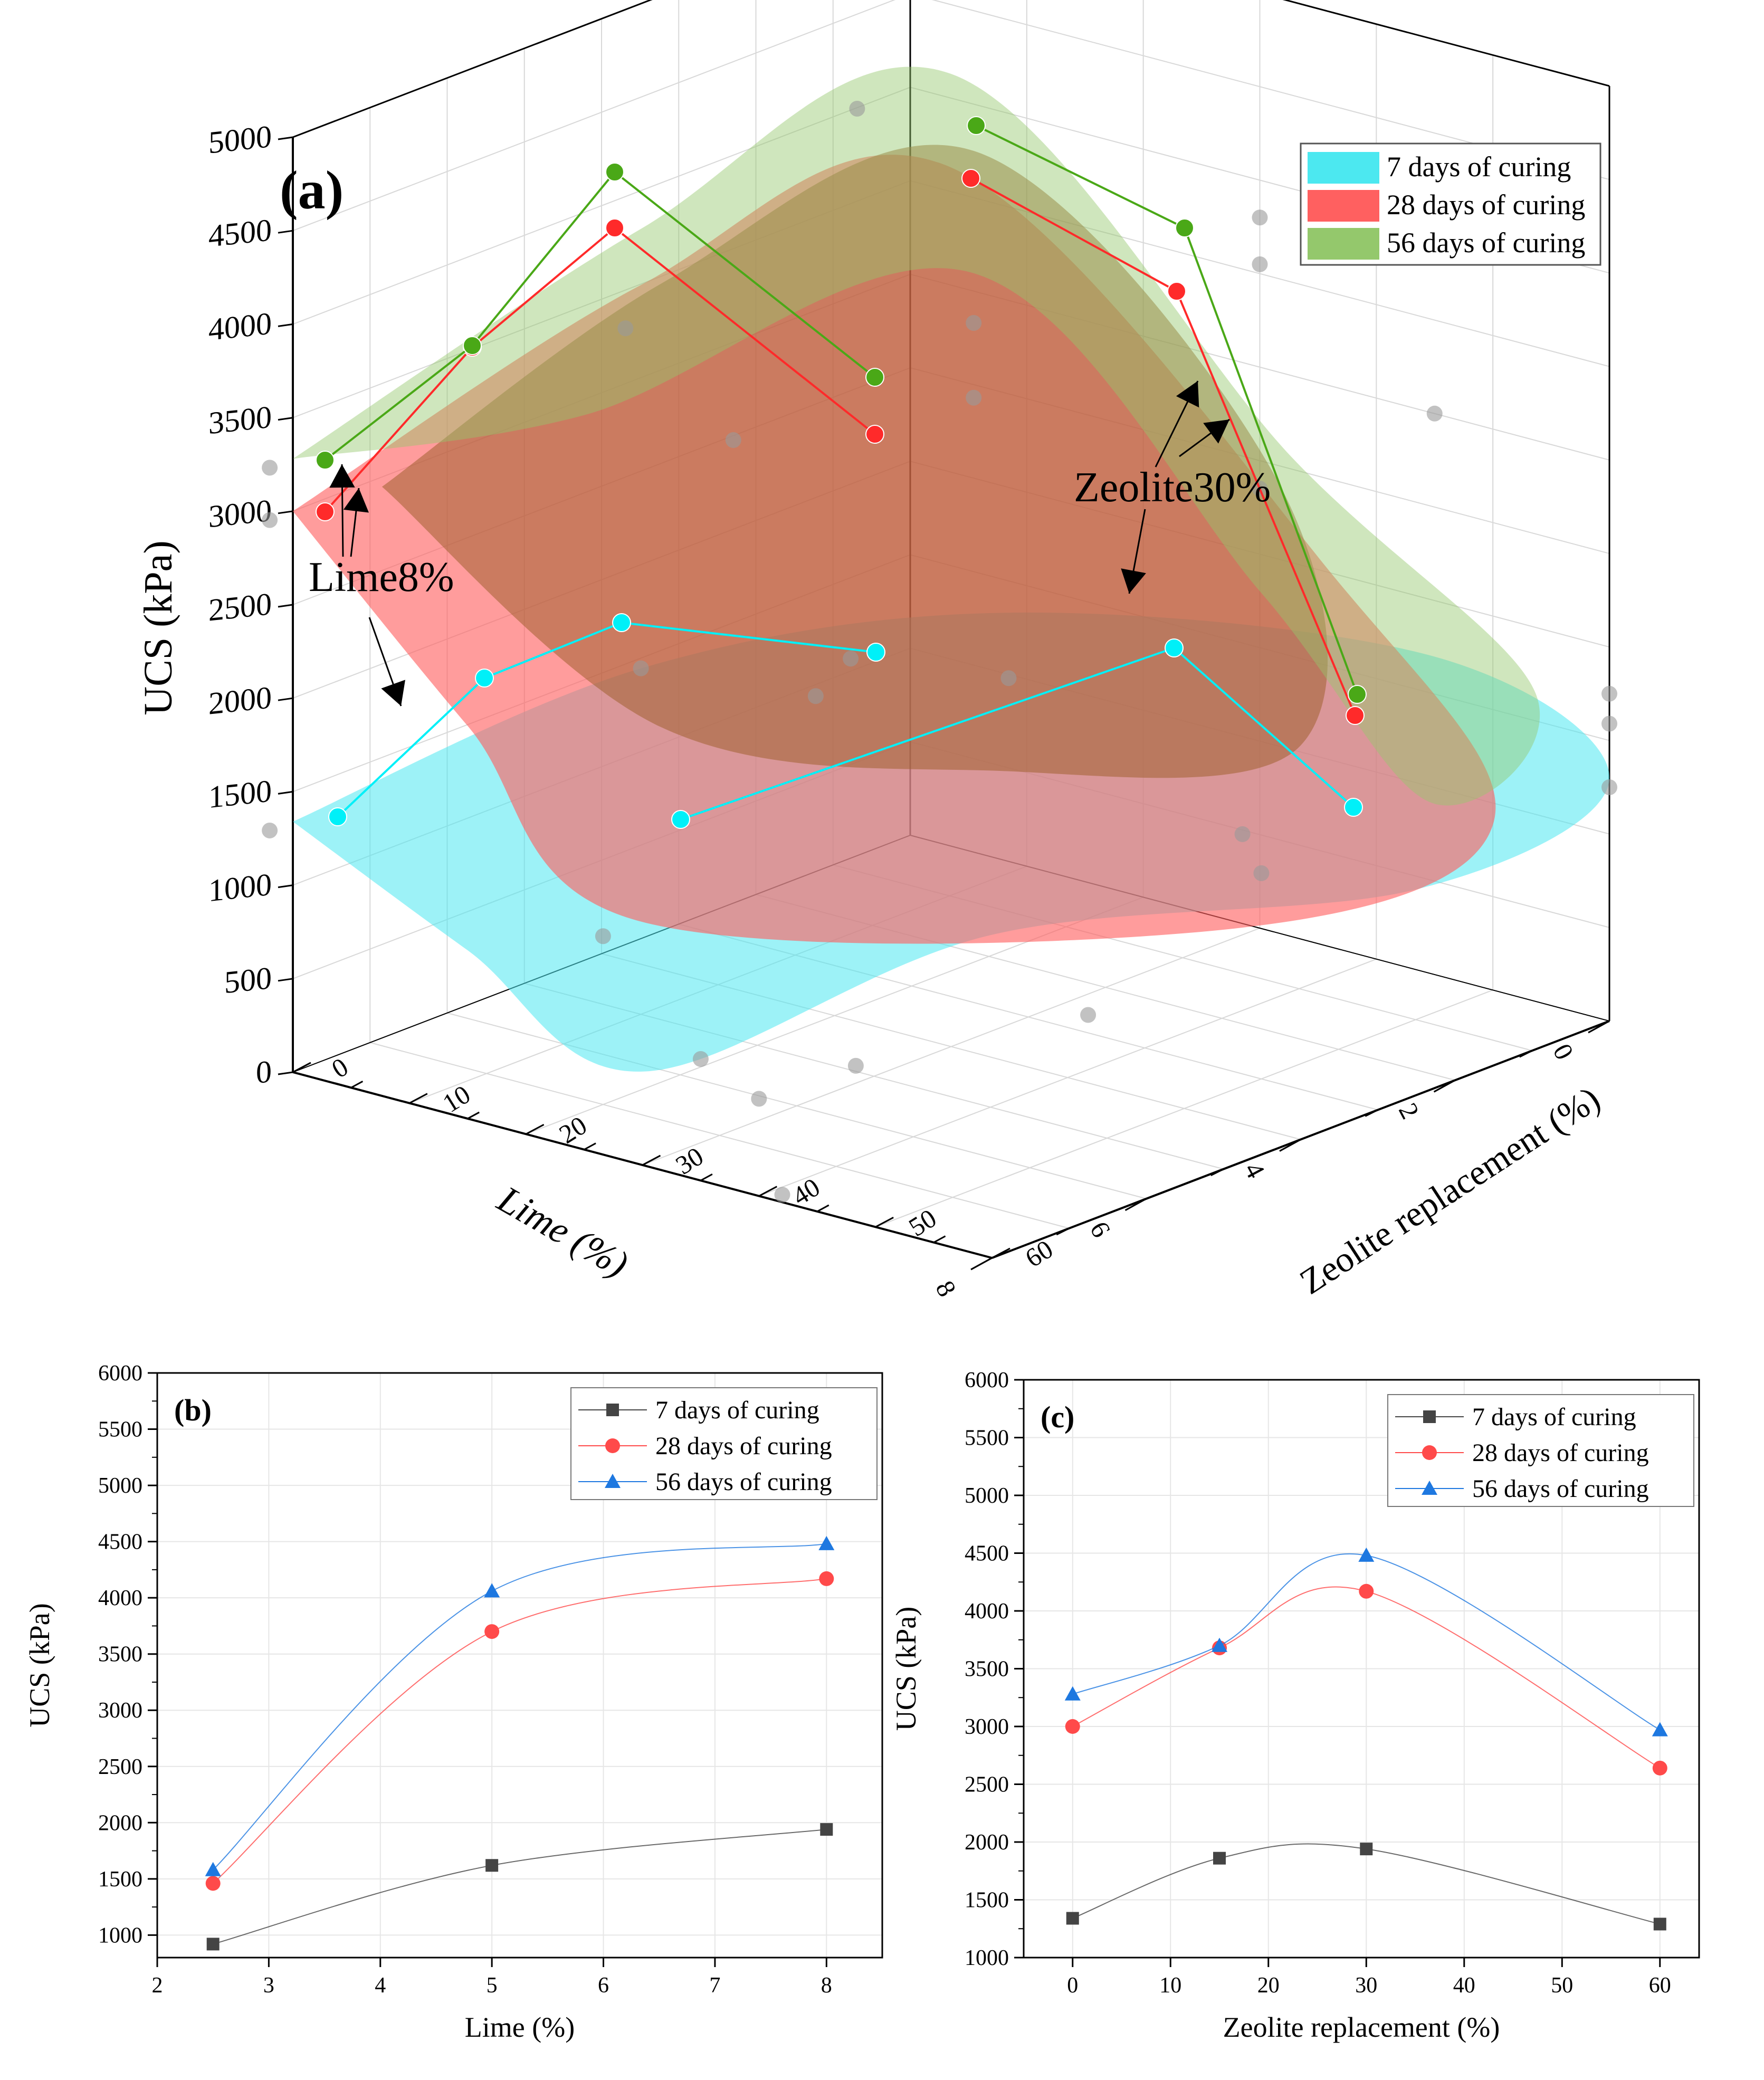 This screenshot has width=1764, height=2080. Describe the element at coordinates (520, 1665) in the screenshot. I see `plot-frame` at that location.